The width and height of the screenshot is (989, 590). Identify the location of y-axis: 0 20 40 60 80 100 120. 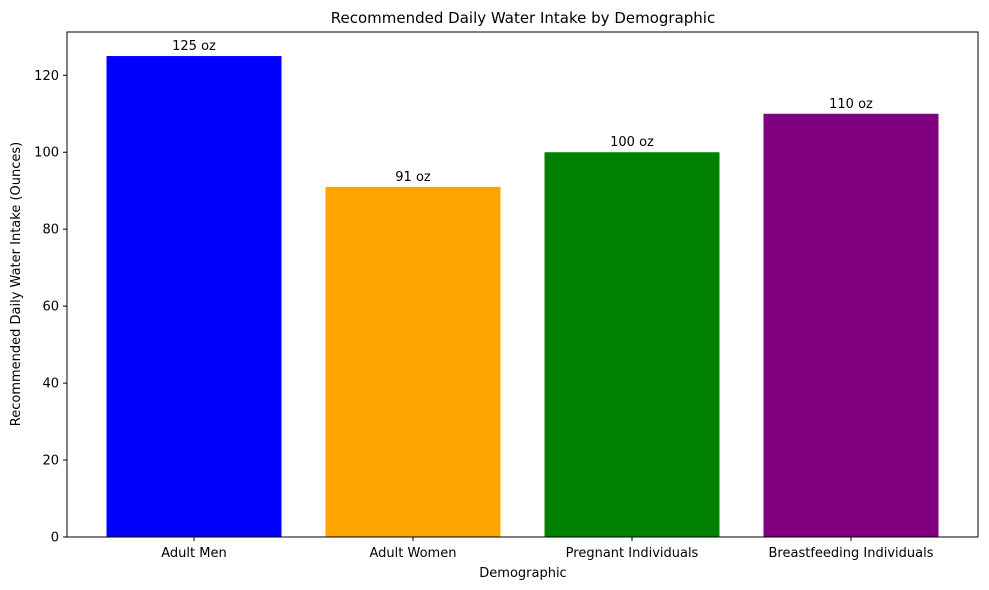
(50, 307).